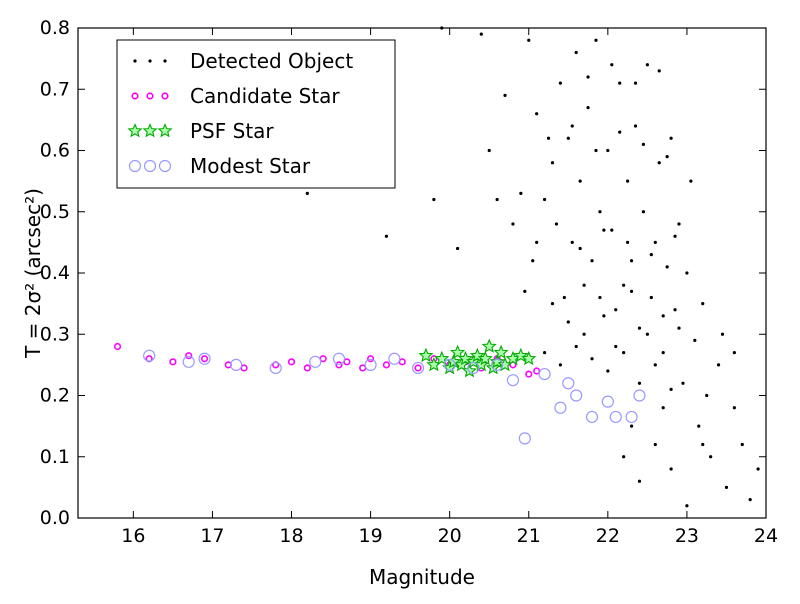 The height and width of the screenshot is (604, 800). I want to click on y-tick-label: 0.2, so click(55, 396).